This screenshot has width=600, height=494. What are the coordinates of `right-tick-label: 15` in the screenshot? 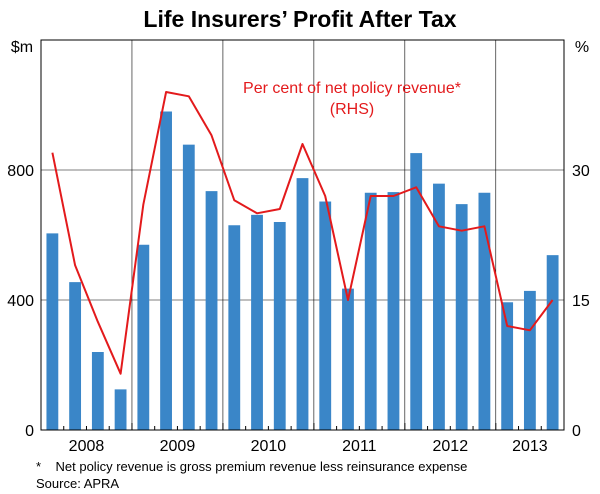 It's located at (581, 301).